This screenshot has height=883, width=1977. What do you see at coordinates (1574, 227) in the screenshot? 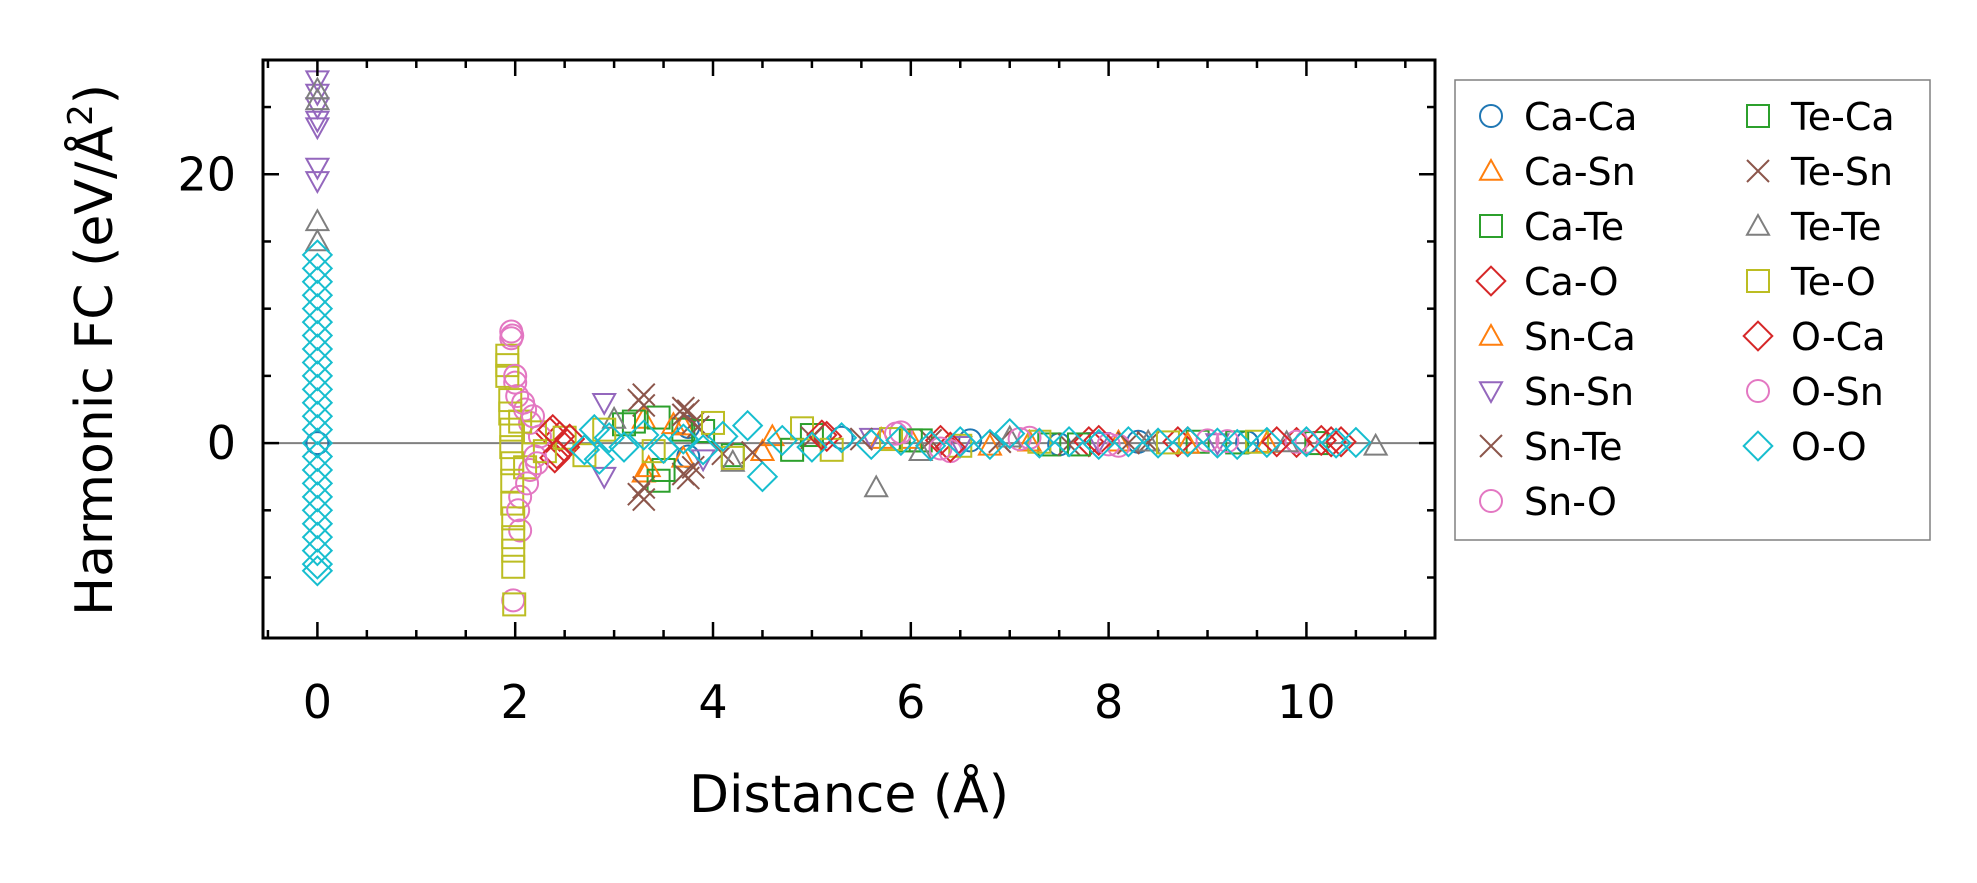
I see `legend-label-ca-te: Ca-Te` at bounding box center [1574, 227].